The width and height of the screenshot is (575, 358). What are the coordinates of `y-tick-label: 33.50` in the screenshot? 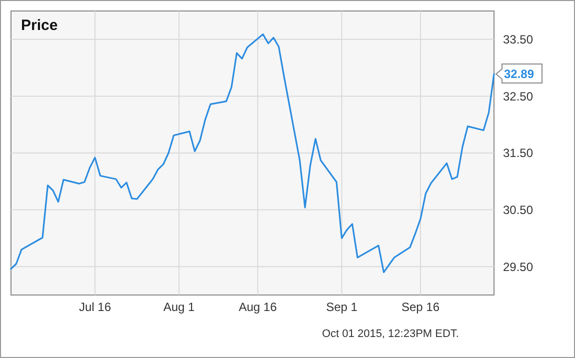 It's located at (518, 39).